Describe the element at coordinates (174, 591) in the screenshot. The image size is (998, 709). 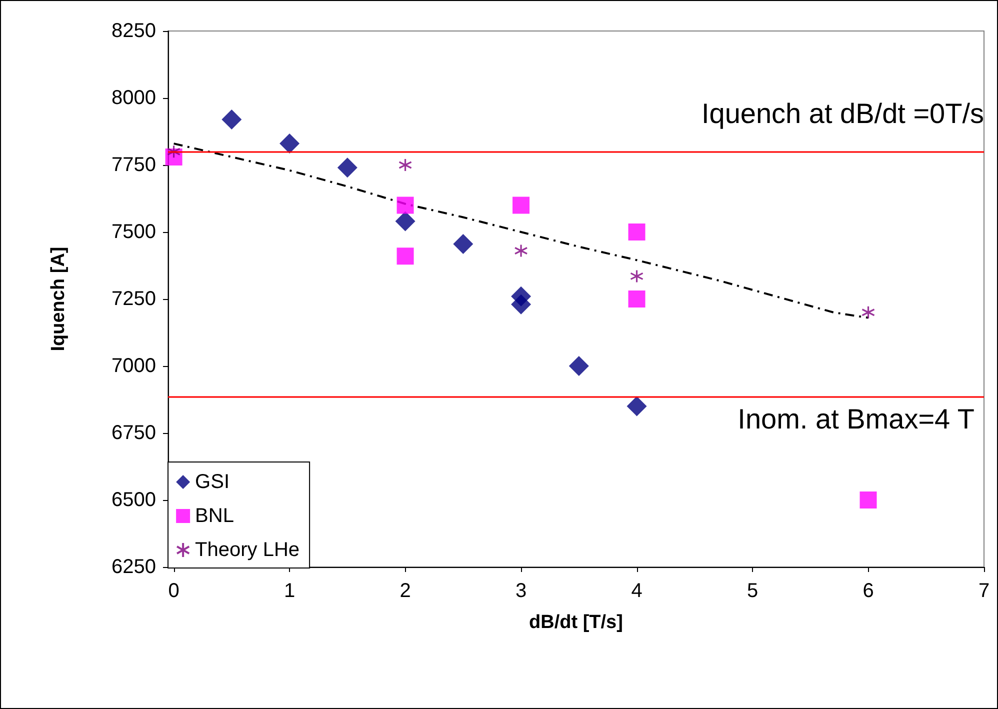
I see `x-tick-label: 0` at that location.